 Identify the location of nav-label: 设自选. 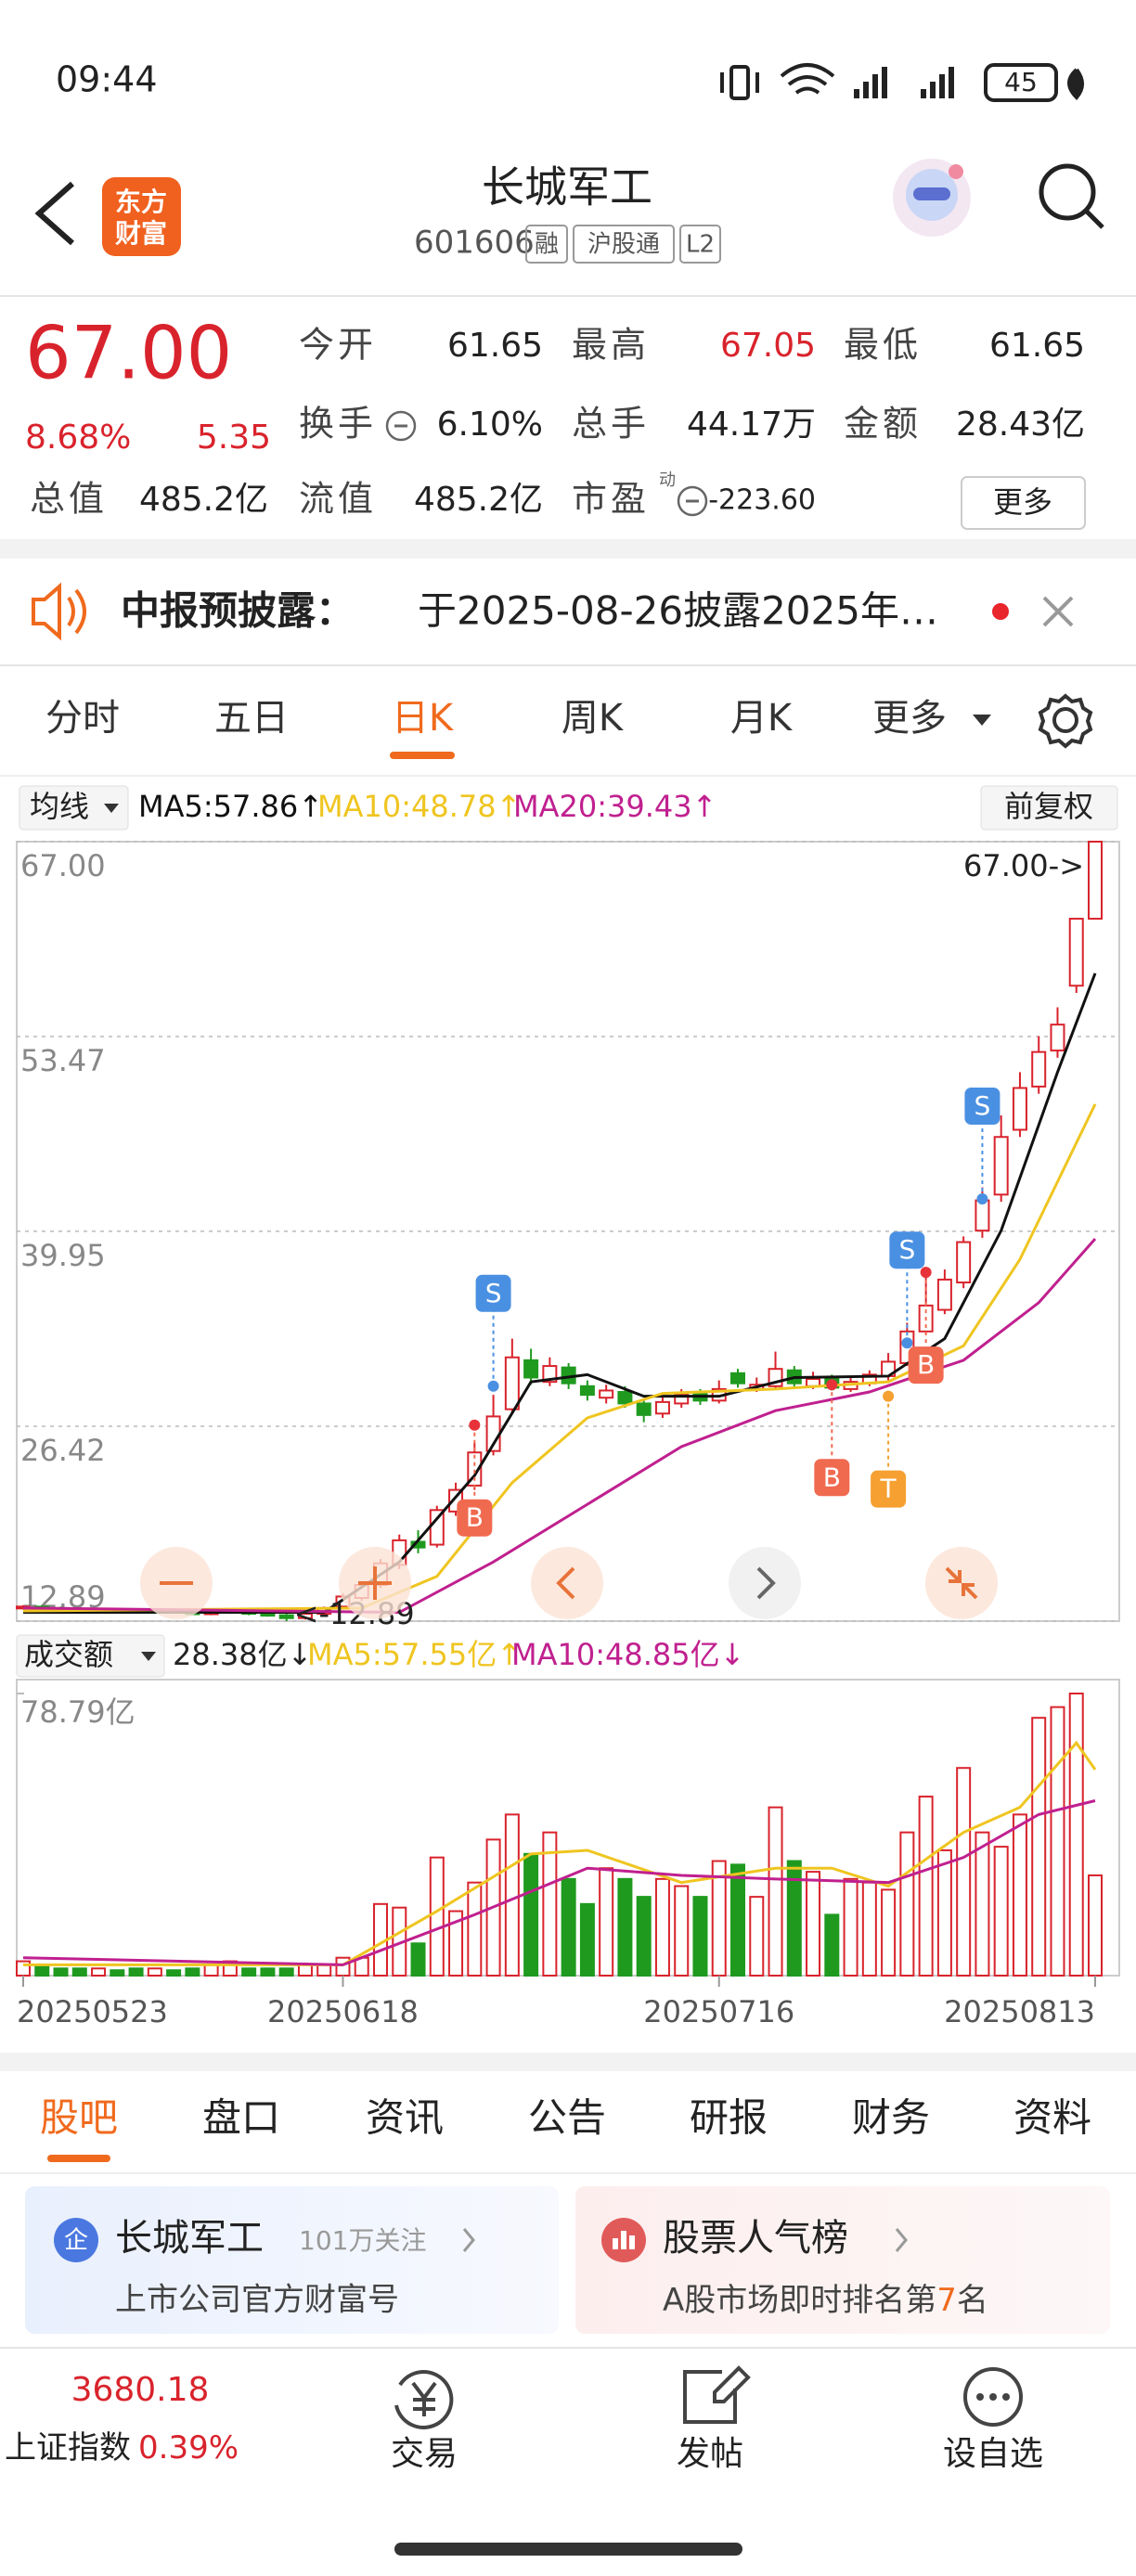
(993, 2454).